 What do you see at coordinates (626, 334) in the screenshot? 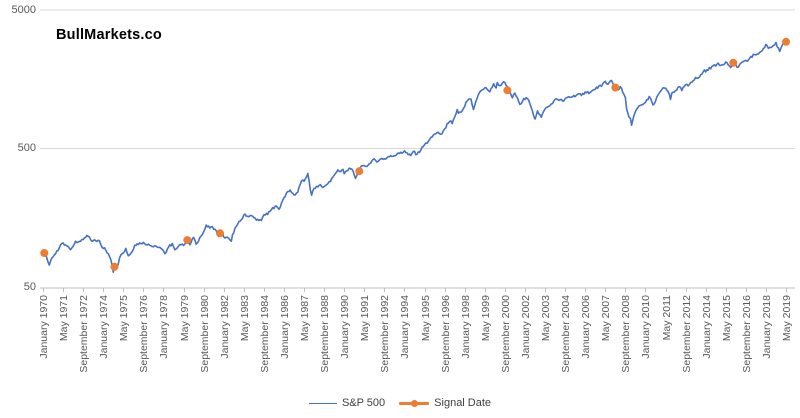
I see `x-tick-label: September 2008` at bounding box center [626, 334].